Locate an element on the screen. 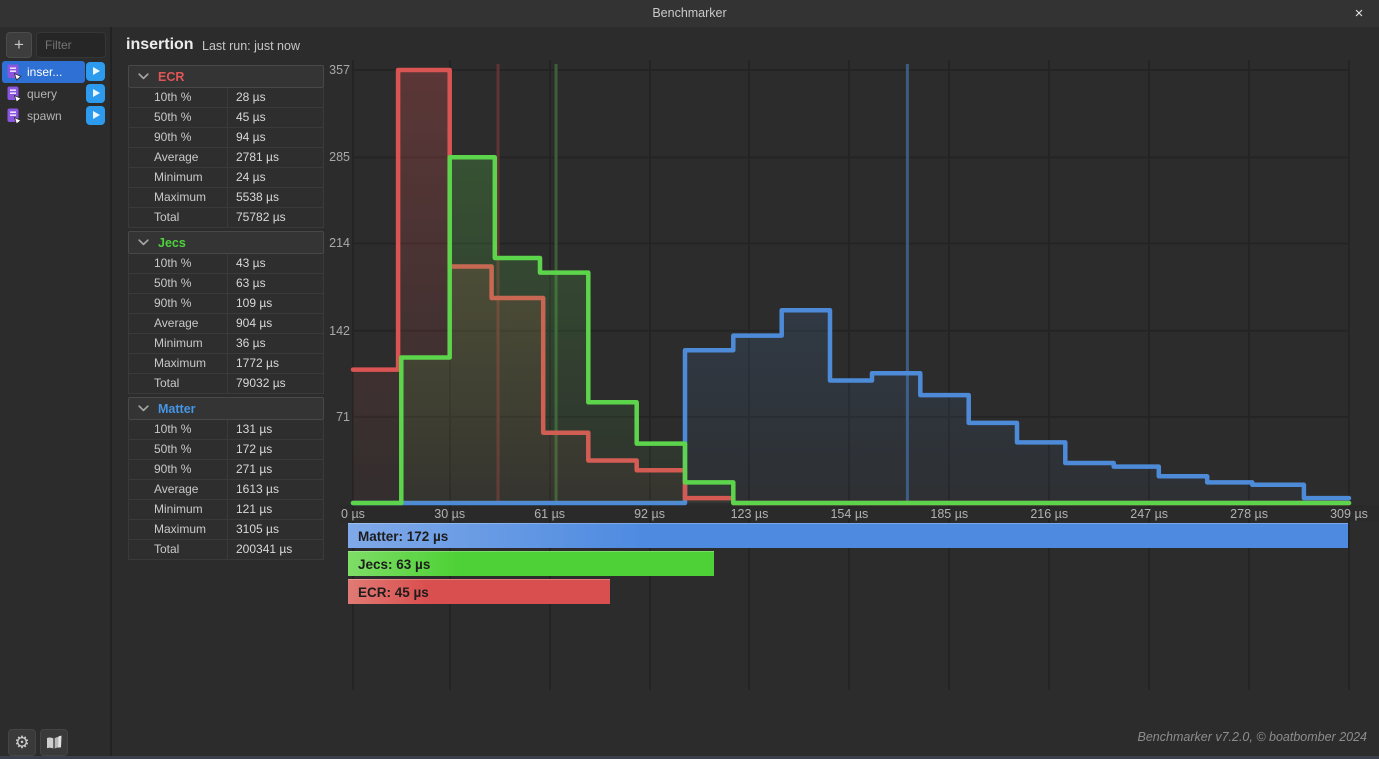 The height and width of the screenshot is (759, 1379). stats-section-header-ecr: ECR is located at coordinates (226, 76).